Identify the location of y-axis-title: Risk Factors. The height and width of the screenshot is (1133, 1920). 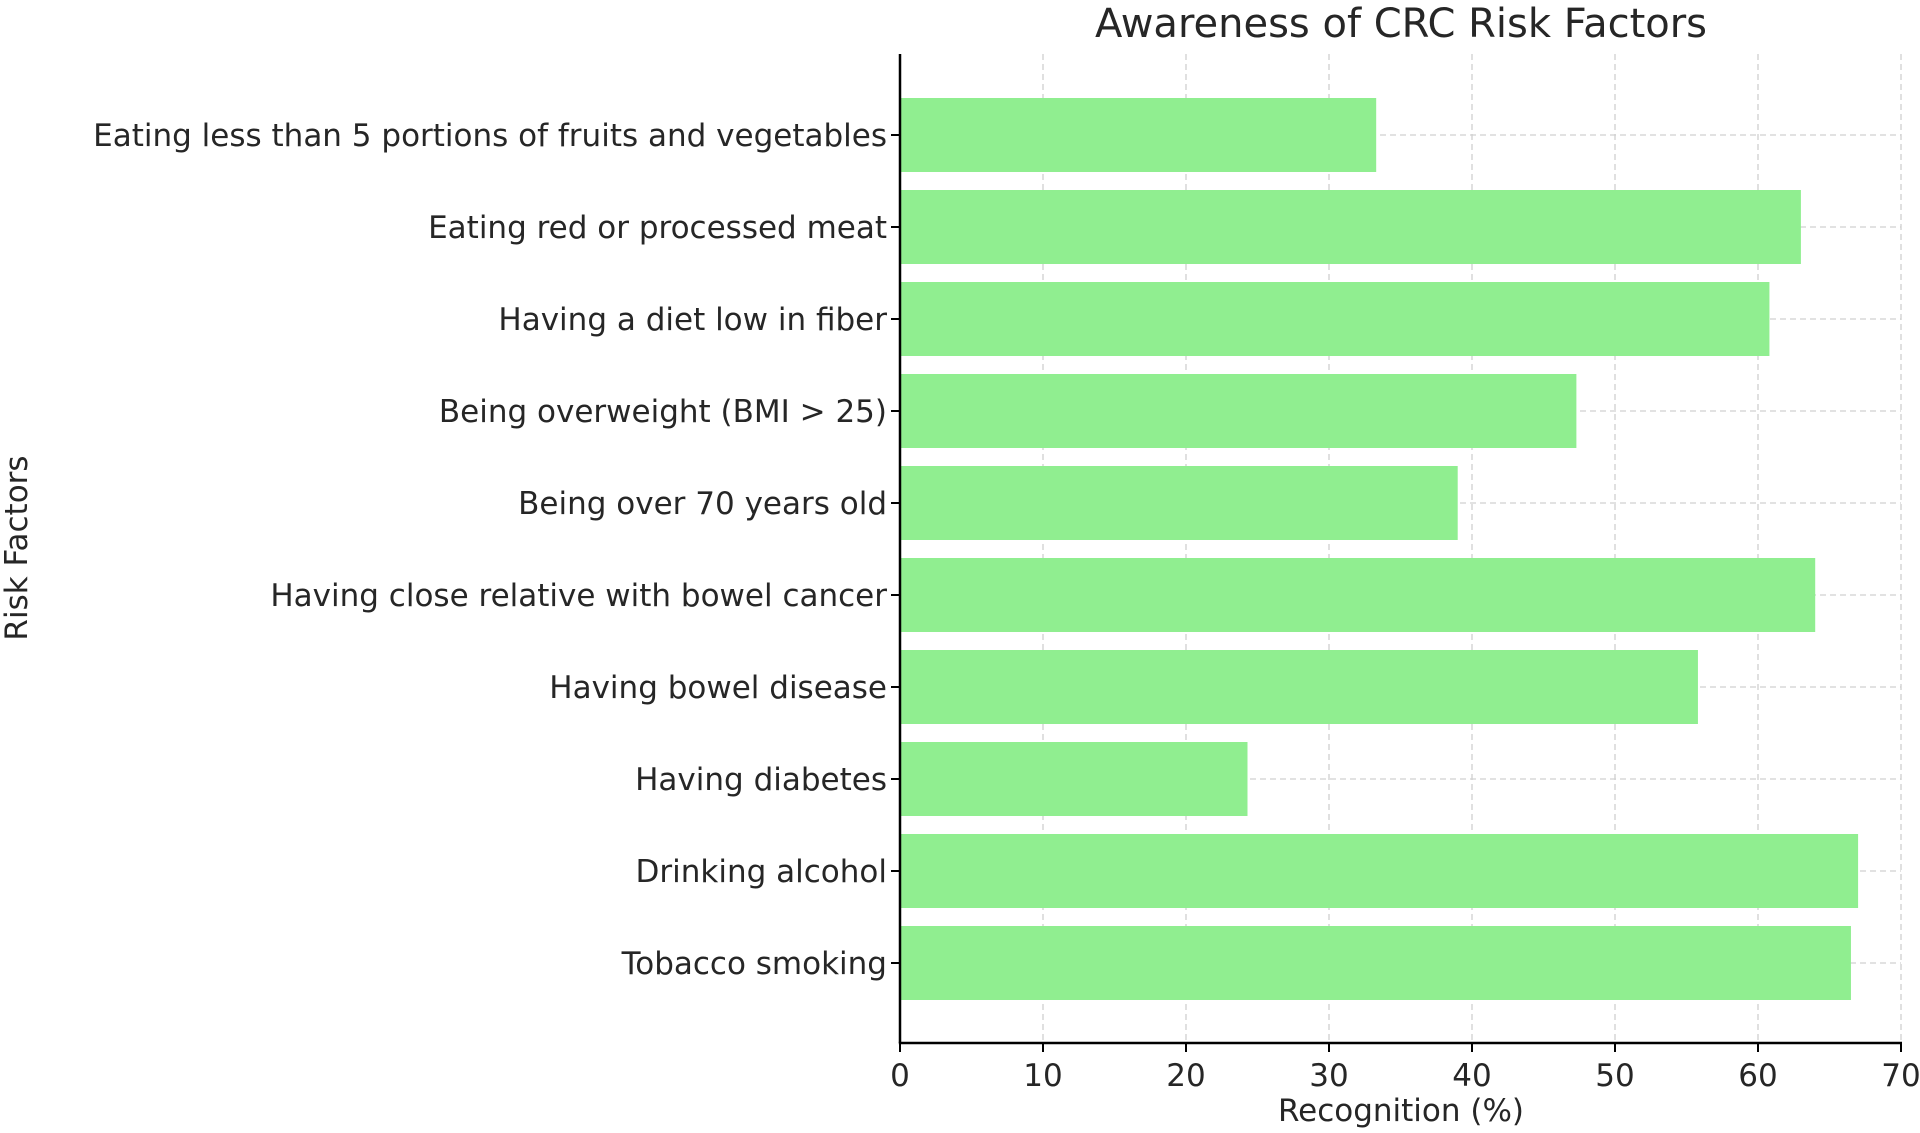
(17, 547).